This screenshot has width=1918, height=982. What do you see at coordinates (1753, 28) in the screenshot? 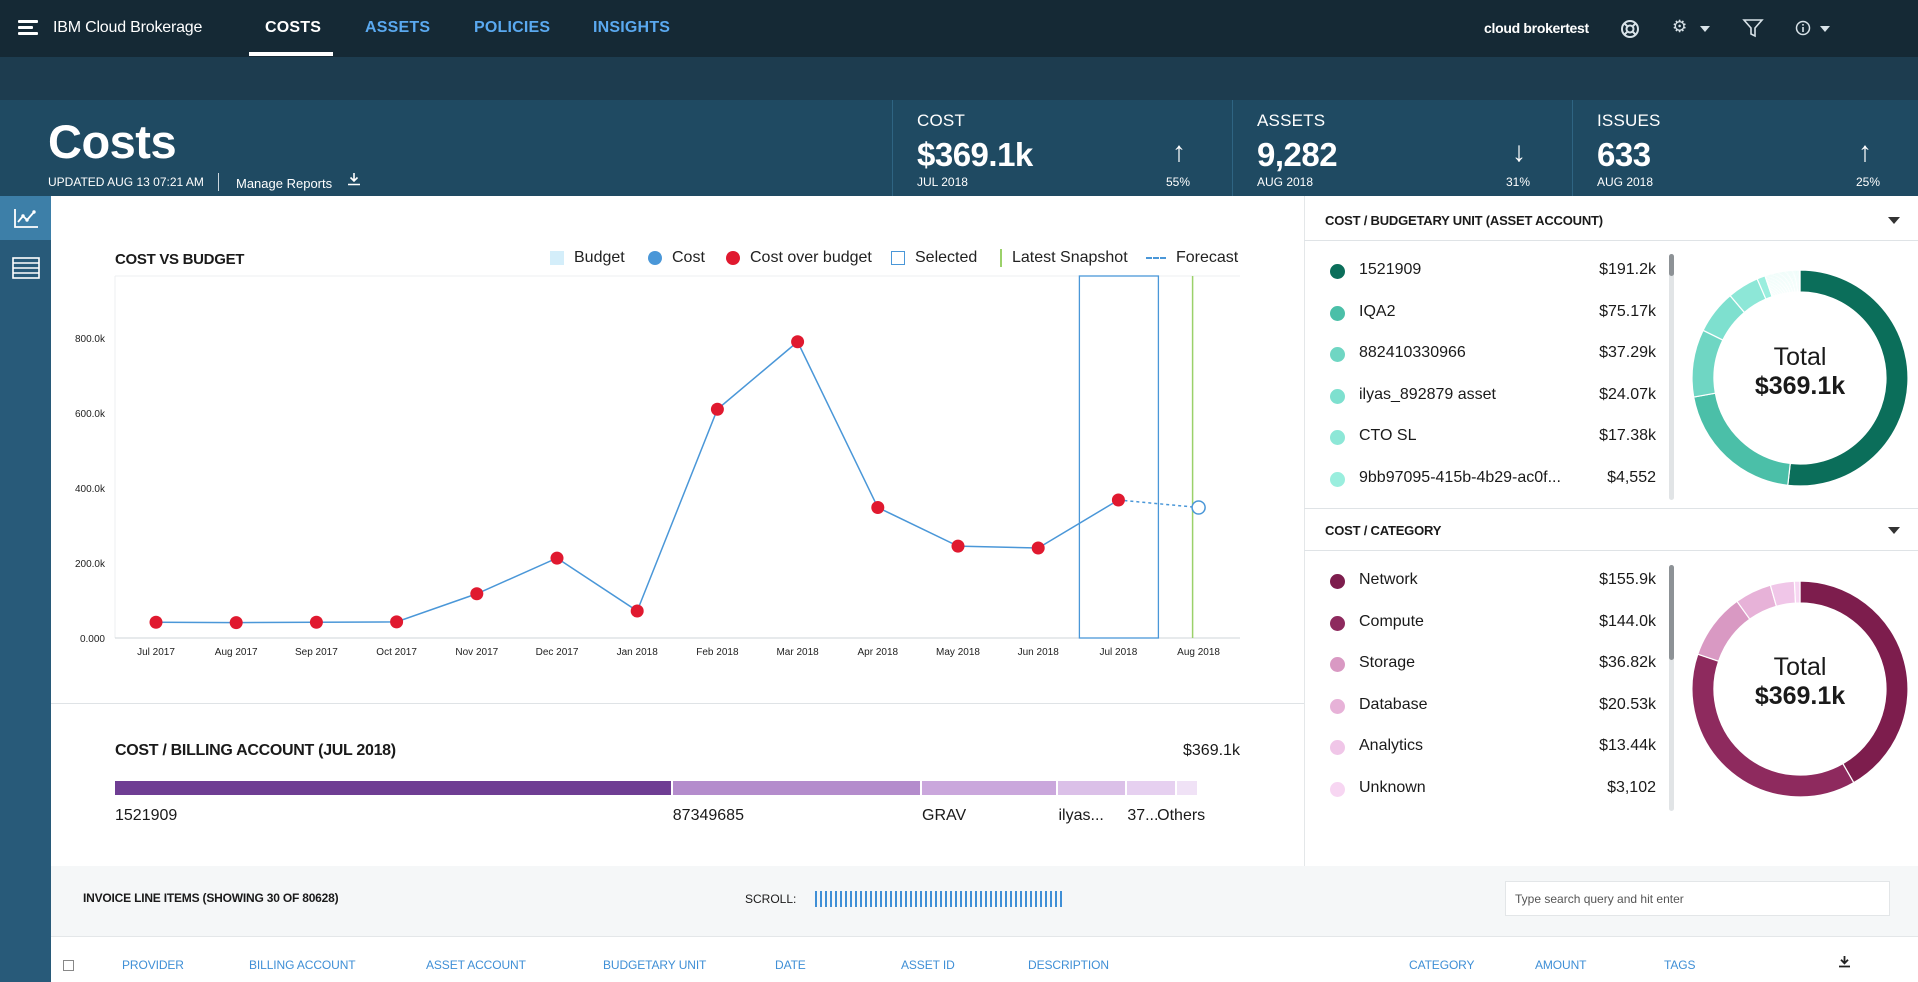
I see `filter-icon` at bounding box center [1753, 28].